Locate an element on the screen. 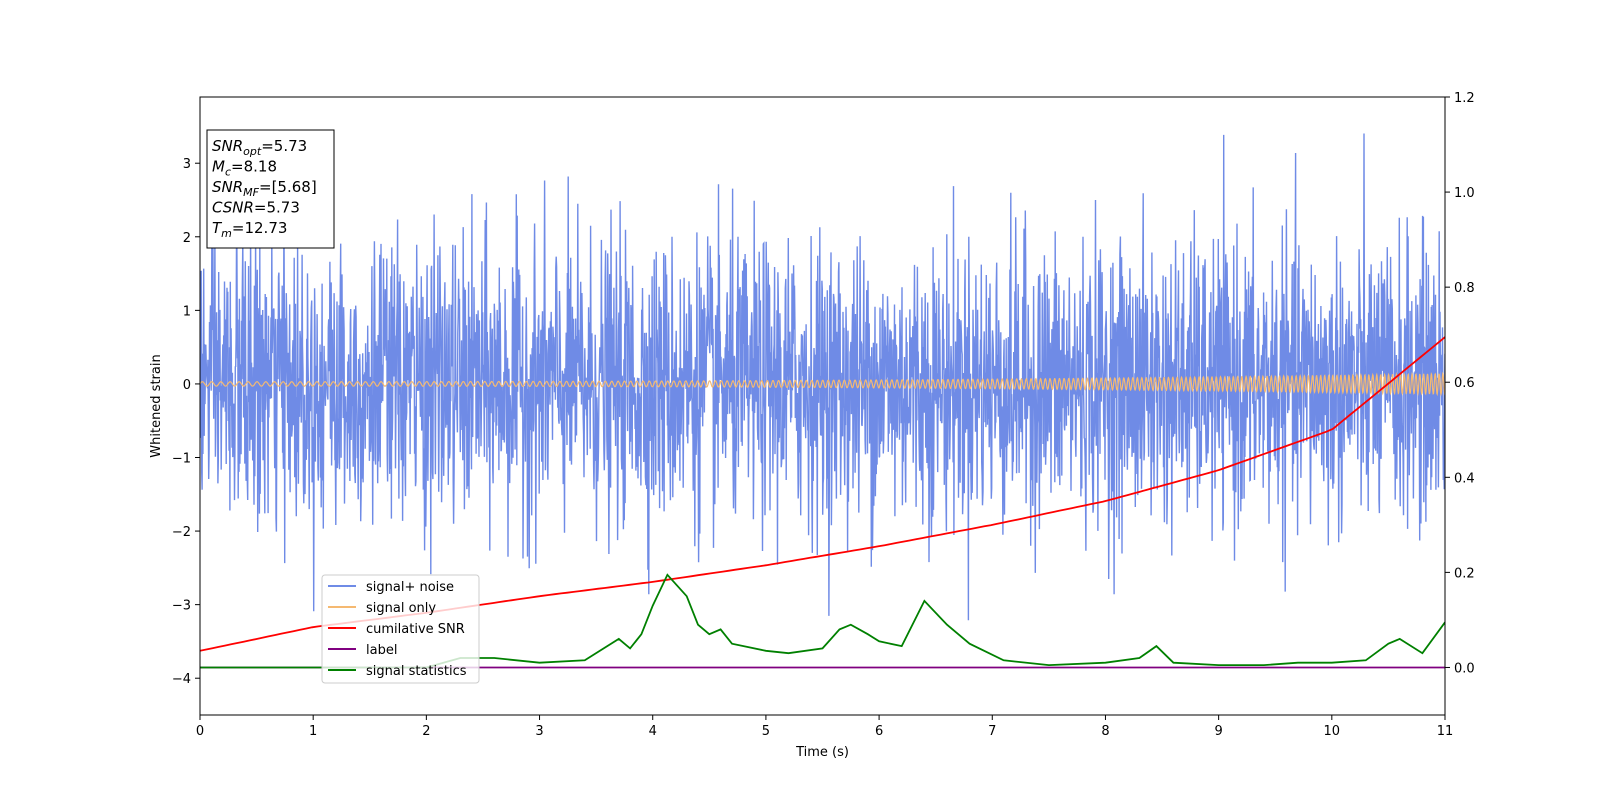 This screenshot has height=800, width=1600. series-signal-statistics is located at coordinates (822, 621).